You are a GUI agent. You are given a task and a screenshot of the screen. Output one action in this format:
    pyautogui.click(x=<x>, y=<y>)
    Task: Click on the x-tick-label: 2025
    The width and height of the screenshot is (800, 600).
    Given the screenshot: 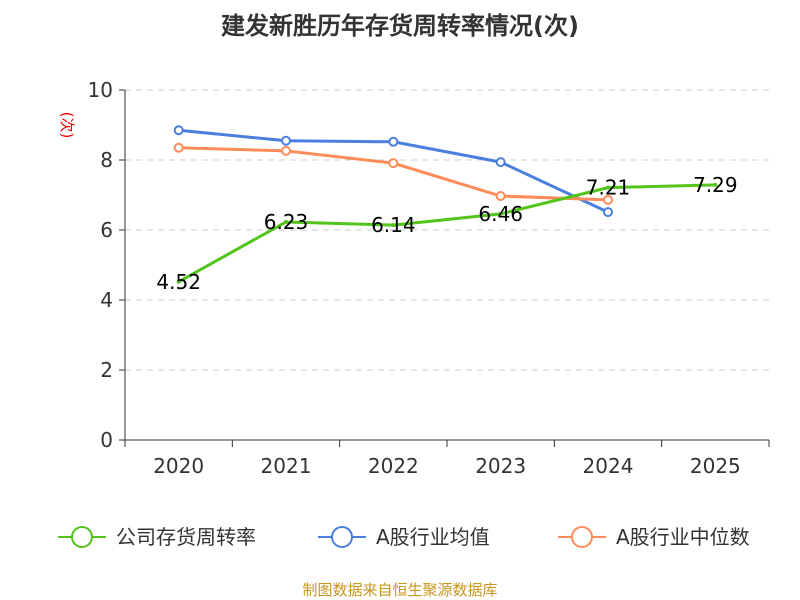 What is the action you would take?
    pyautogui.click(x=715, y=466)
    